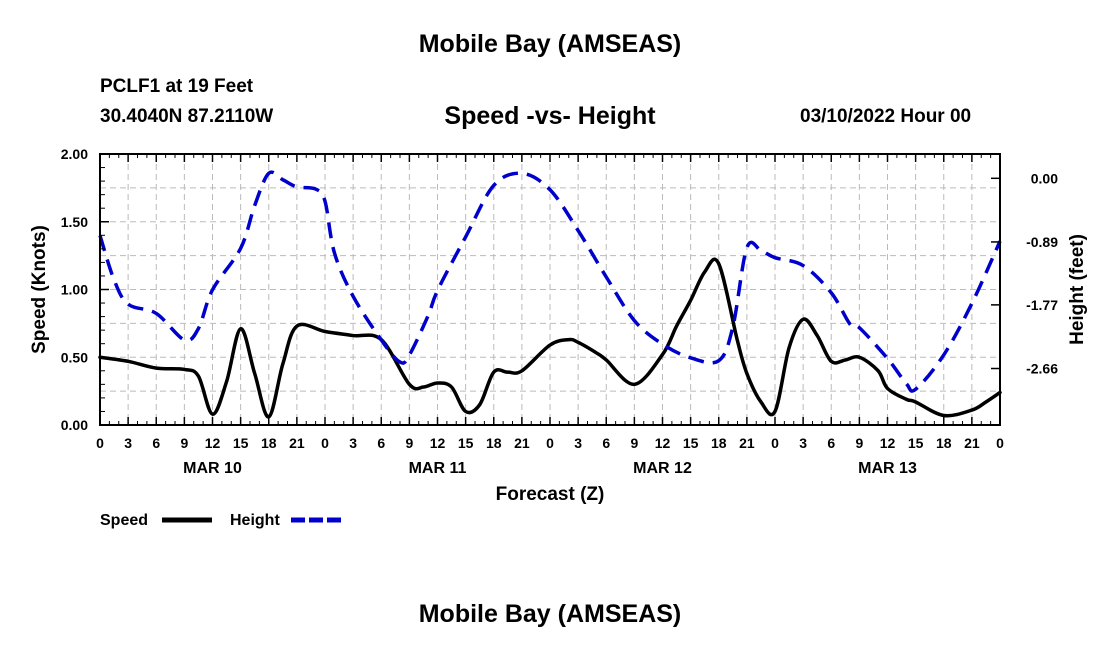  Describe the element at coordinates (1077, 289) in the screenshot. I see `y2-axis-title: Height (feet)` at that location.